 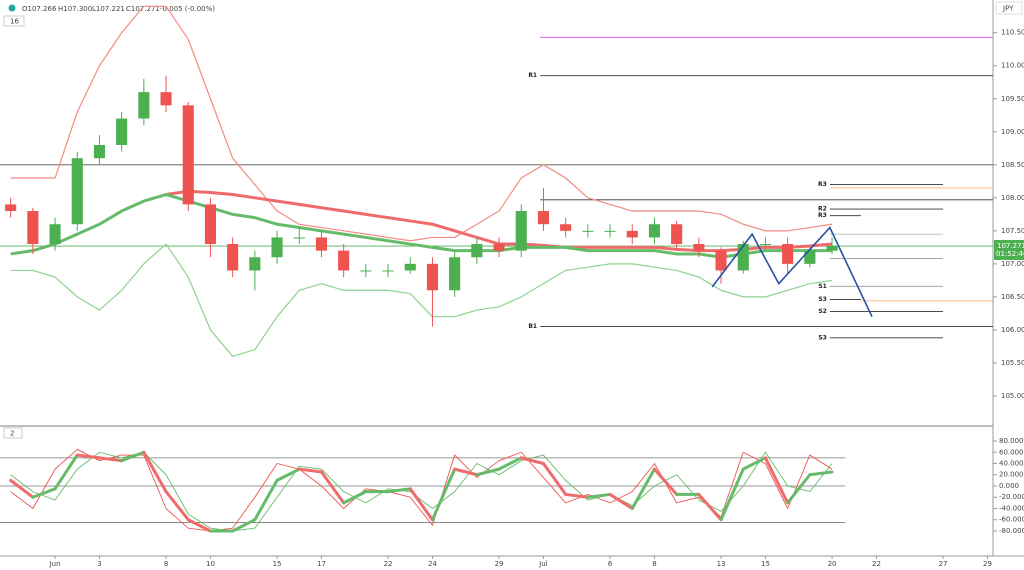 What do you see at coordinates (1011, 520) in the screenshot?
I see `y-tick-label: -60.000` at bounding box center [1011, 520].